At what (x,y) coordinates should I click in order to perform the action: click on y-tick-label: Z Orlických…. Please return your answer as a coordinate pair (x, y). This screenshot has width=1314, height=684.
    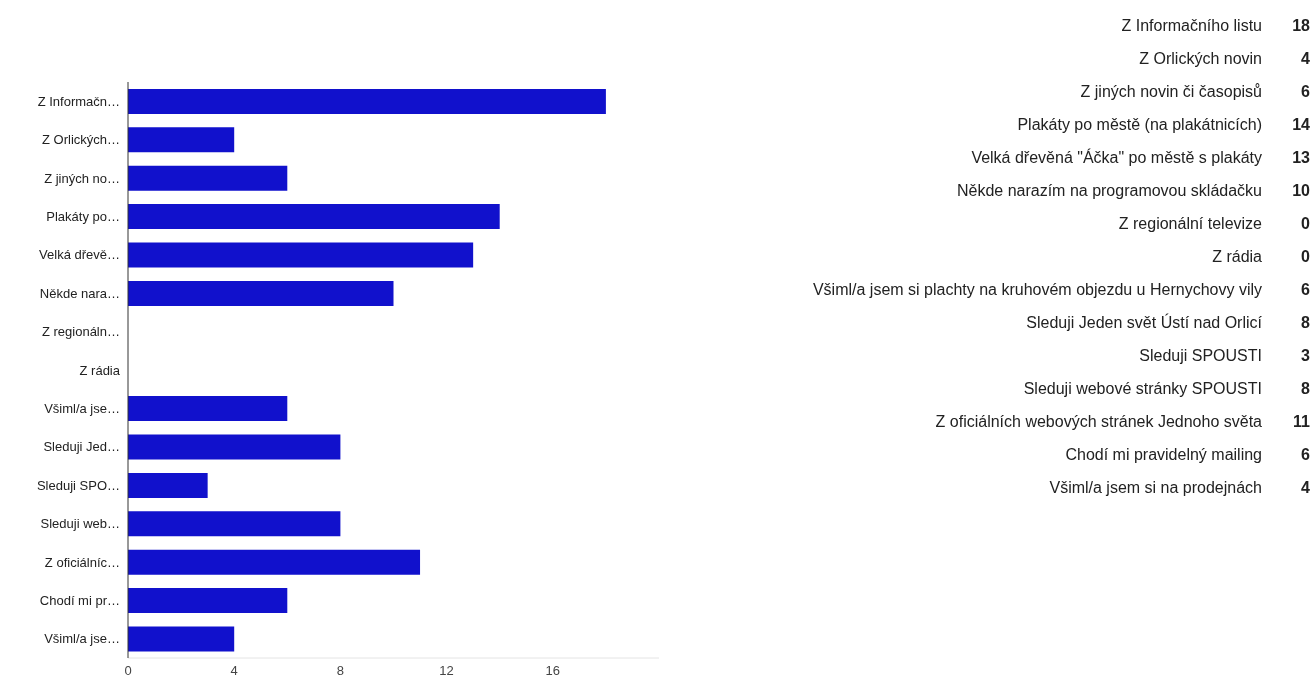
    Looking at the image, I should click on (81, 140).